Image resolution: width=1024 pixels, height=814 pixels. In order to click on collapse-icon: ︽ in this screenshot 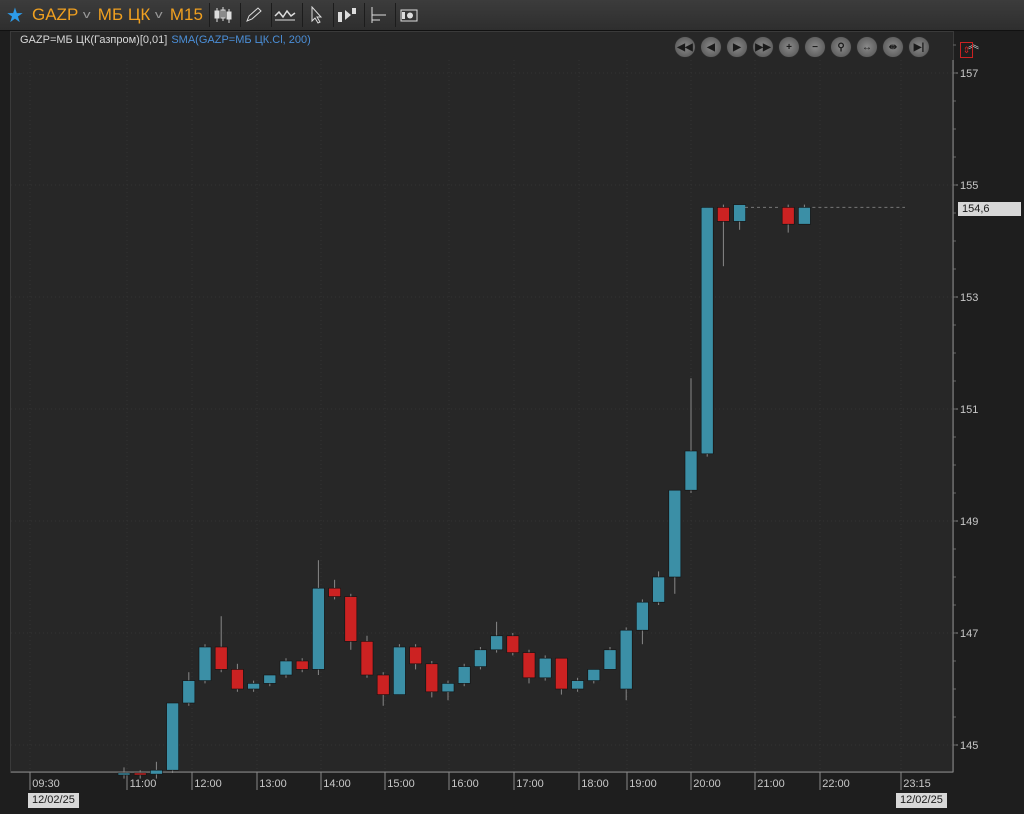, I will do `click(973, 45)`.